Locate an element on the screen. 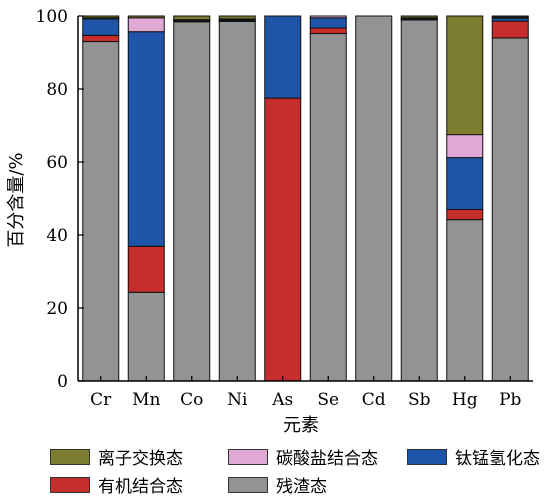 The image size is (555, 500). legend: 离子交换态 碳酸盐结合态 钛锰氢化态有机结合态 残渣态 is located at coordinates (302, 472).